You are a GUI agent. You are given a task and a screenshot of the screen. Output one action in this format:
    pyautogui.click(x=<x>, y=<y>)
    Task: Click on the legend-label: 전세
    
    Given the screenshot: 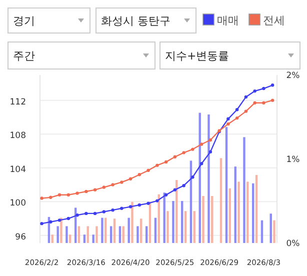 What is the action you would take?
    pyautogui.click(x=274, y=20)
    